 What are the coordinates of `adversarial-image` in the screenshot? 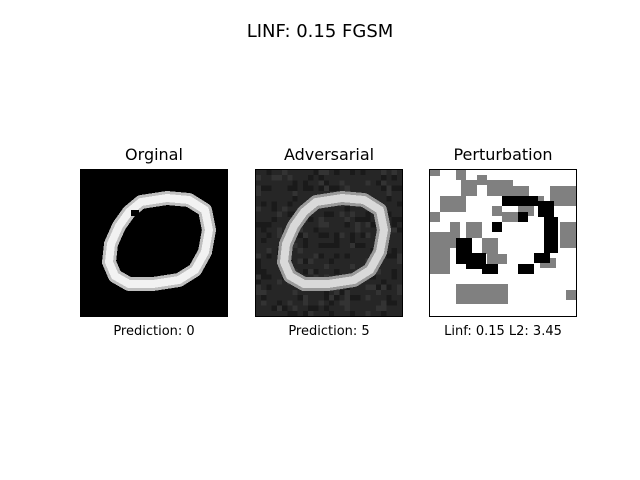 It's located at (329, 243).